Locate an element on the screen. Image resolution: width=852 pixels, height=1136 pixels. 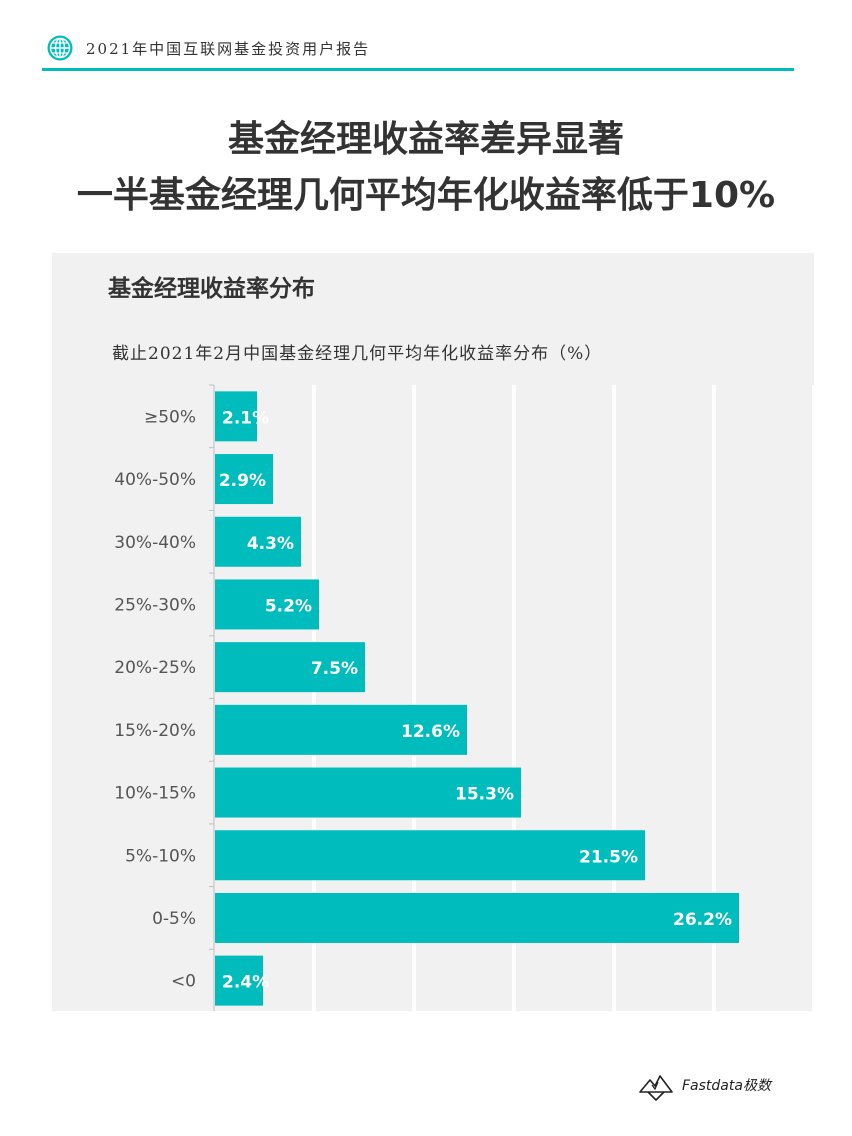
category-label: 10%-15% is located at coordinates (155, 794).